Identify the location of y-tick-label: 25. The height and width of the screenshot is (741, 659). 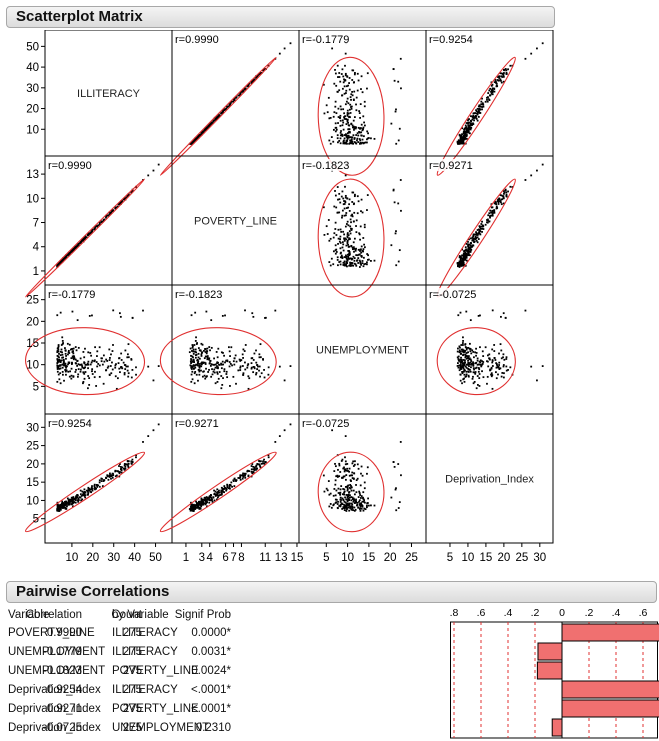
(32, 447).